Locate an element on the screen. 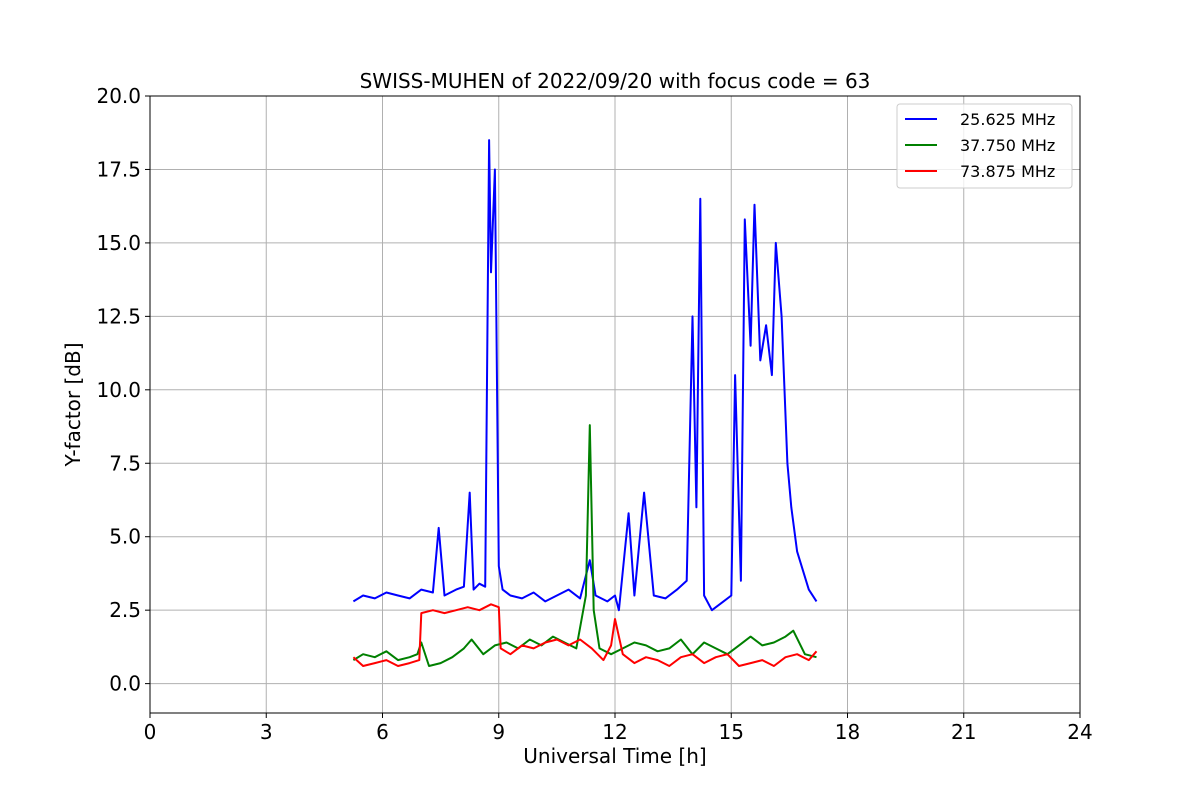 This screenshot has width=1200, height=800. legend: 25.625 MHz 37.750 MHz 73.875 MHz is located at coordinates (984, 146).